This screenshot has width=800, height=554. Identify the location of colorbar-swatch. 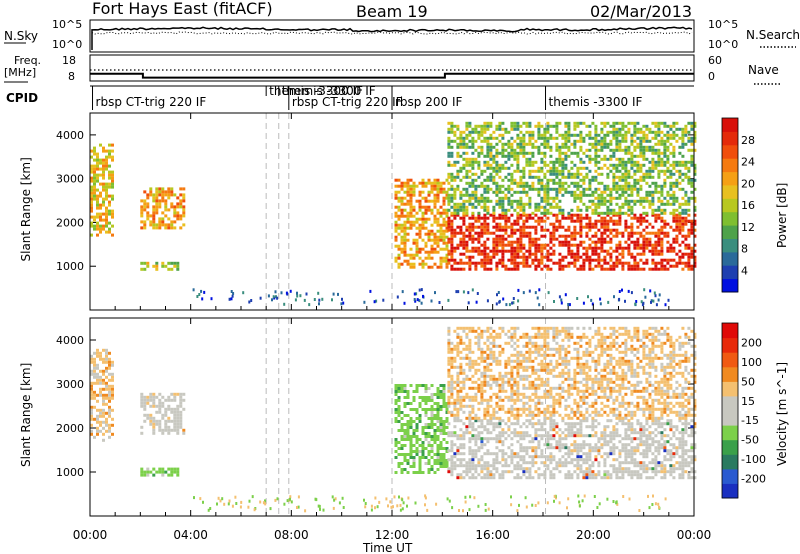
(730, 272).